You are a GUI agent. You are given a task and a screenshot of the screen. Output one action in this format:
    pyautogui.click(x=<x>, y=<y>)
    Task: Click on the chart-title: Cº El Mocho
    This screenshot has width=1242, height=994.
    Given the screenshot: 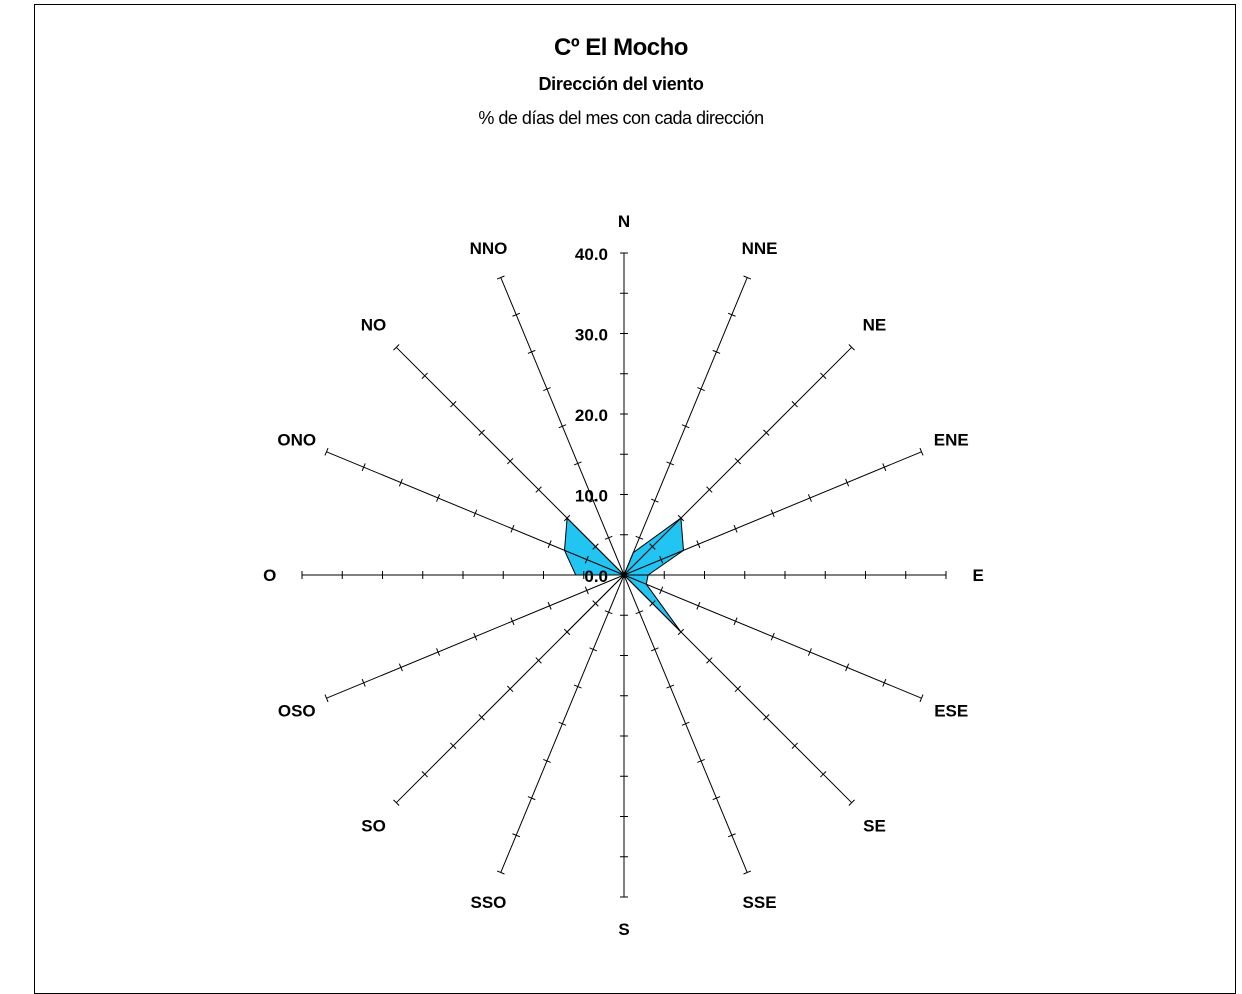 What is the action you would take?
    pyautogui.click(x=621, y=47)
    